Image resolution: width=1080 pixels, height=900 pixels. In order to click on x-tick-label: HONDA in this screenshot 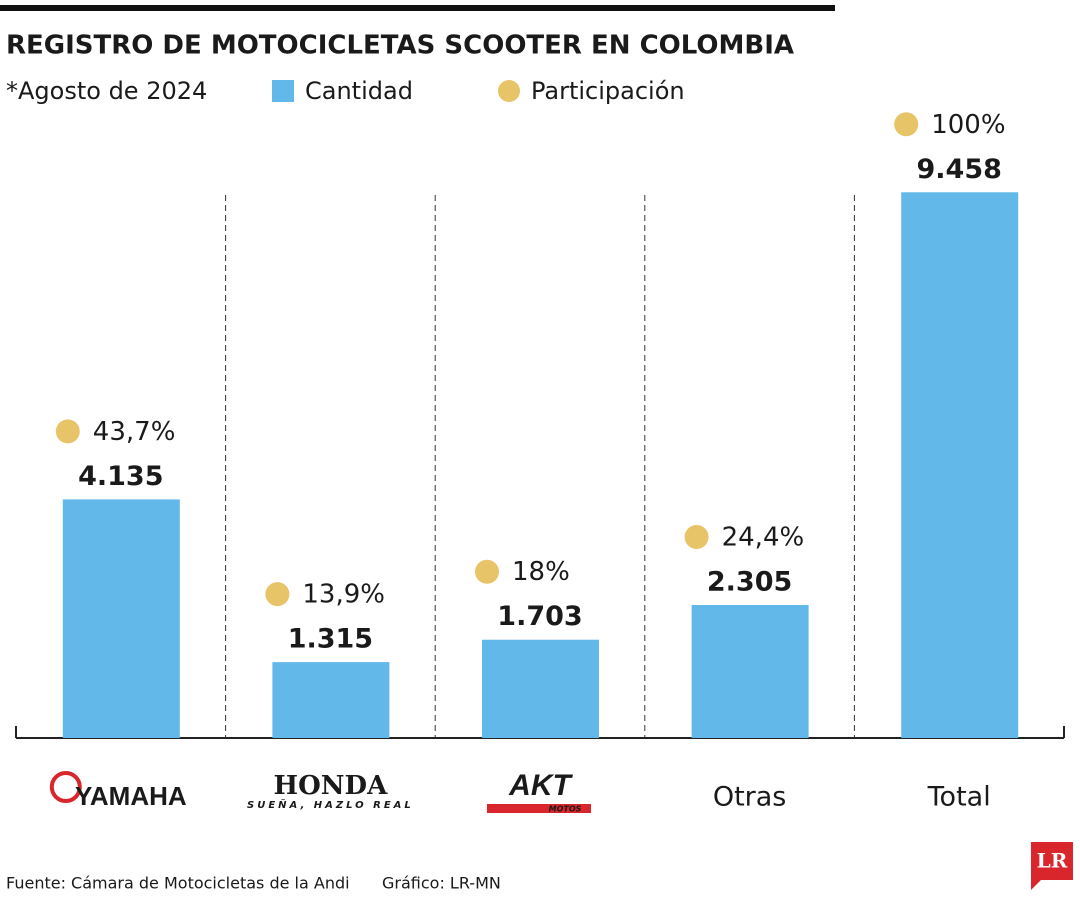, I will do `click(331, 786)`.